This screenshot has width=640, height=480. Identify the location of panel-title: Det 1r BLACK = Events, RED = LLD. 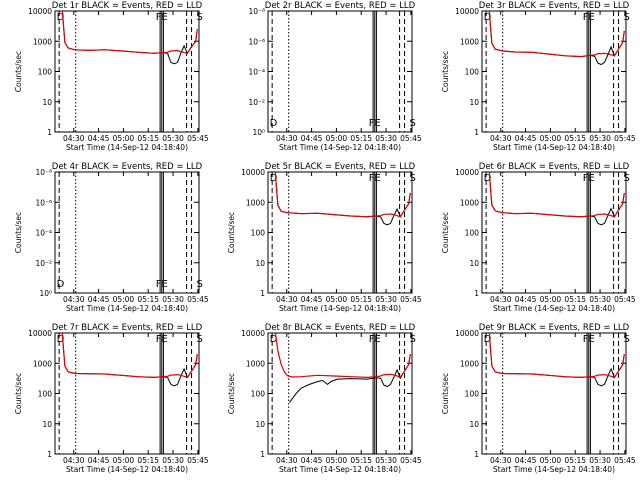
(127, 6).